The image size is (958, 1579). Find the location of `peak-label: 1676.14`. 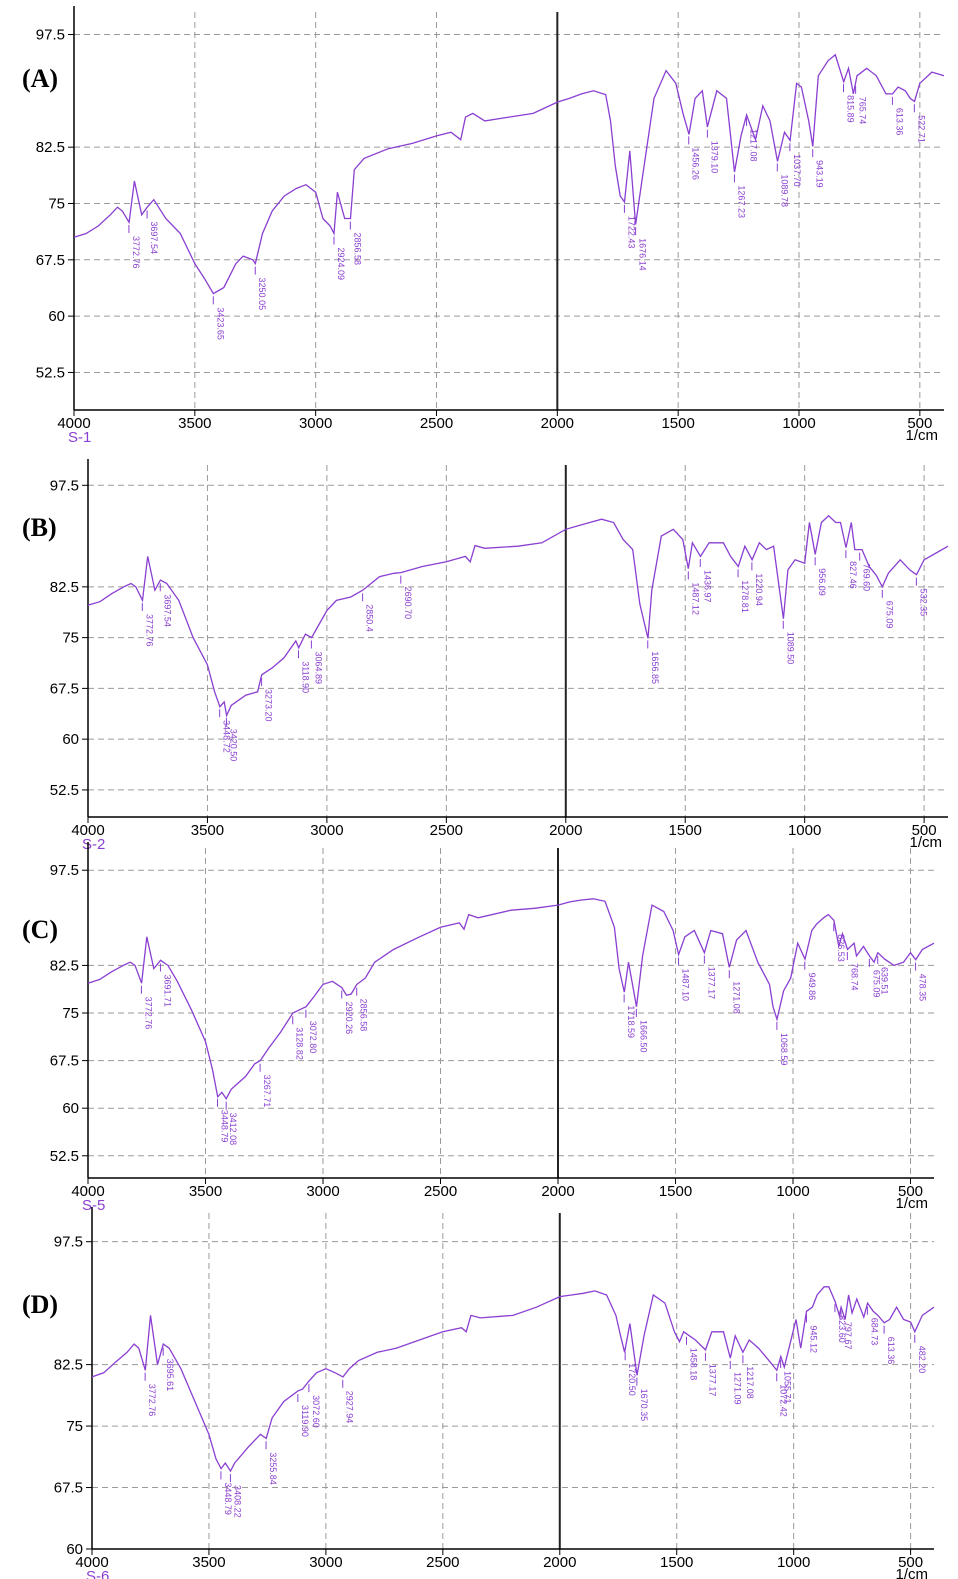

peak-label: 1676.14 is located at coordinates (643, 254).